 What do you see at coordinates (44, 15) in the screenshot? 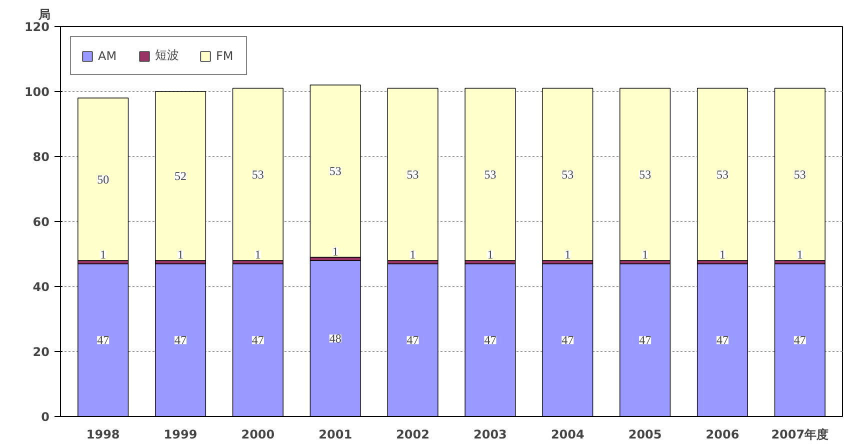
I see `y-axis-title: 局` at bounding box center [44, 15].